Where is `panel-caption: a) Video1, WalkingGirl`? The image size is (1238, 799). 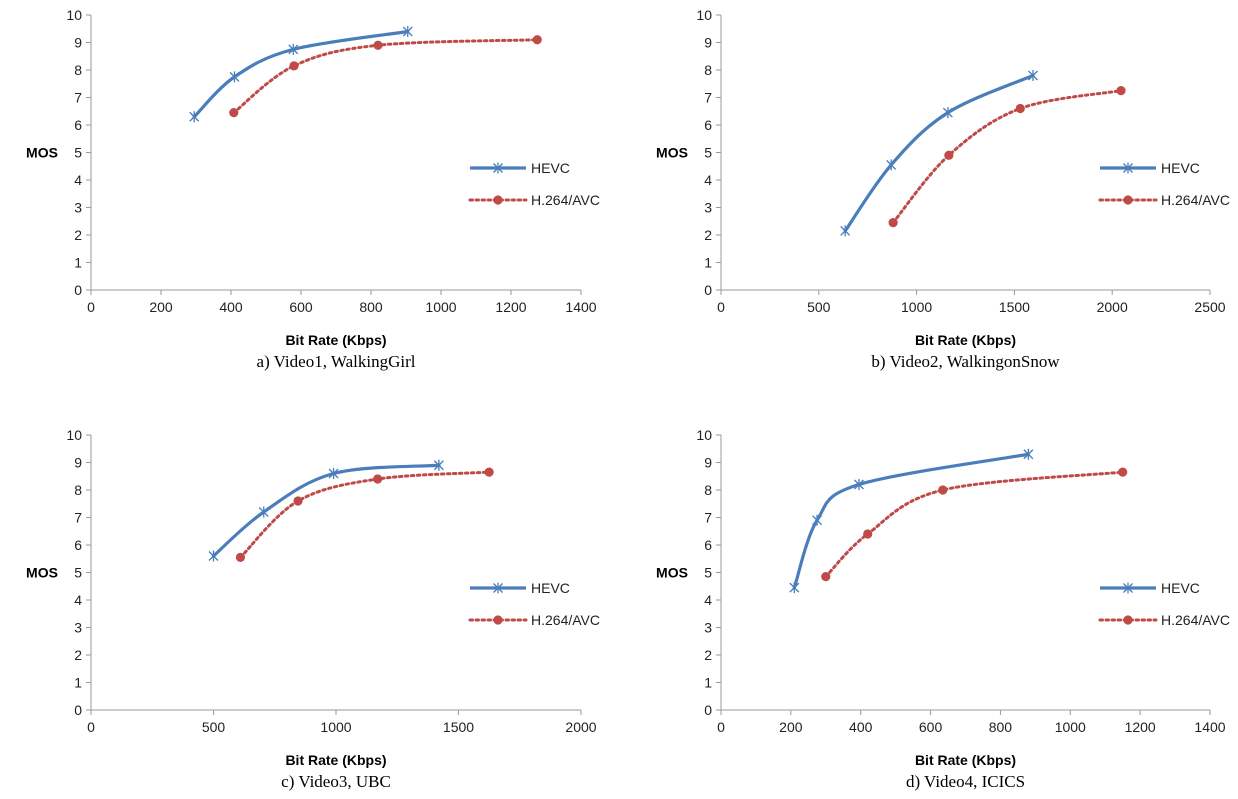 panel-caption: a) Video1, WalkingGirl is located at coordinates (336, 361).